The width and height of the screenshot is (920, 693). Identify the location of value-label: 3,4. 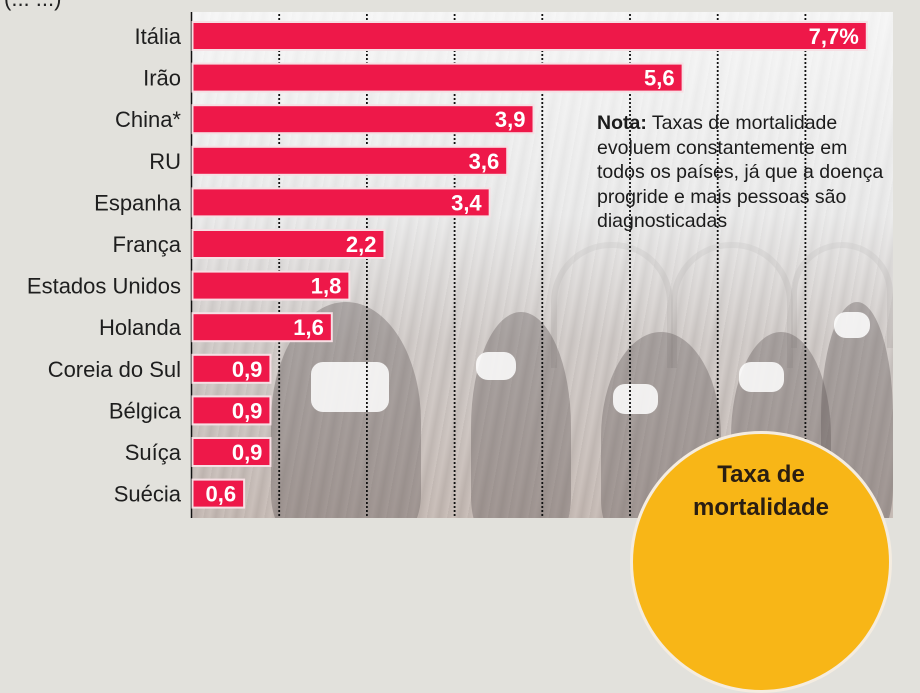
(466, 202).